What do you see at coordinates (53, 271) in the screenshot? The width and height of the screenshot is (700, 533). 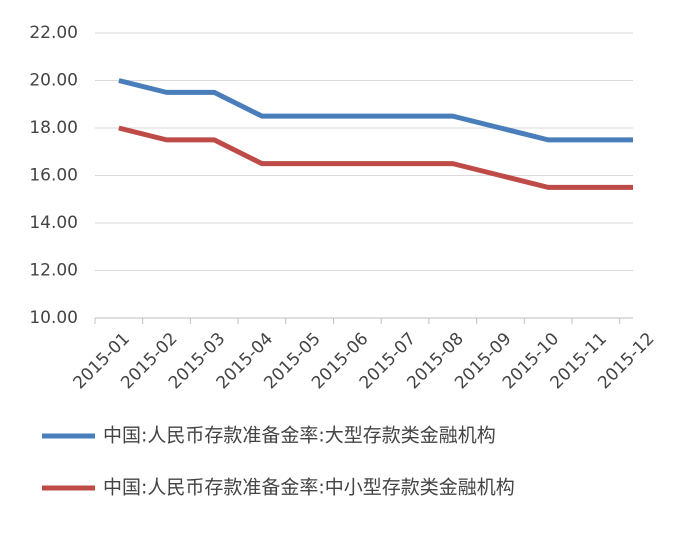 I see `y-tick-label: 12.00` at bounding box center [53, 271].